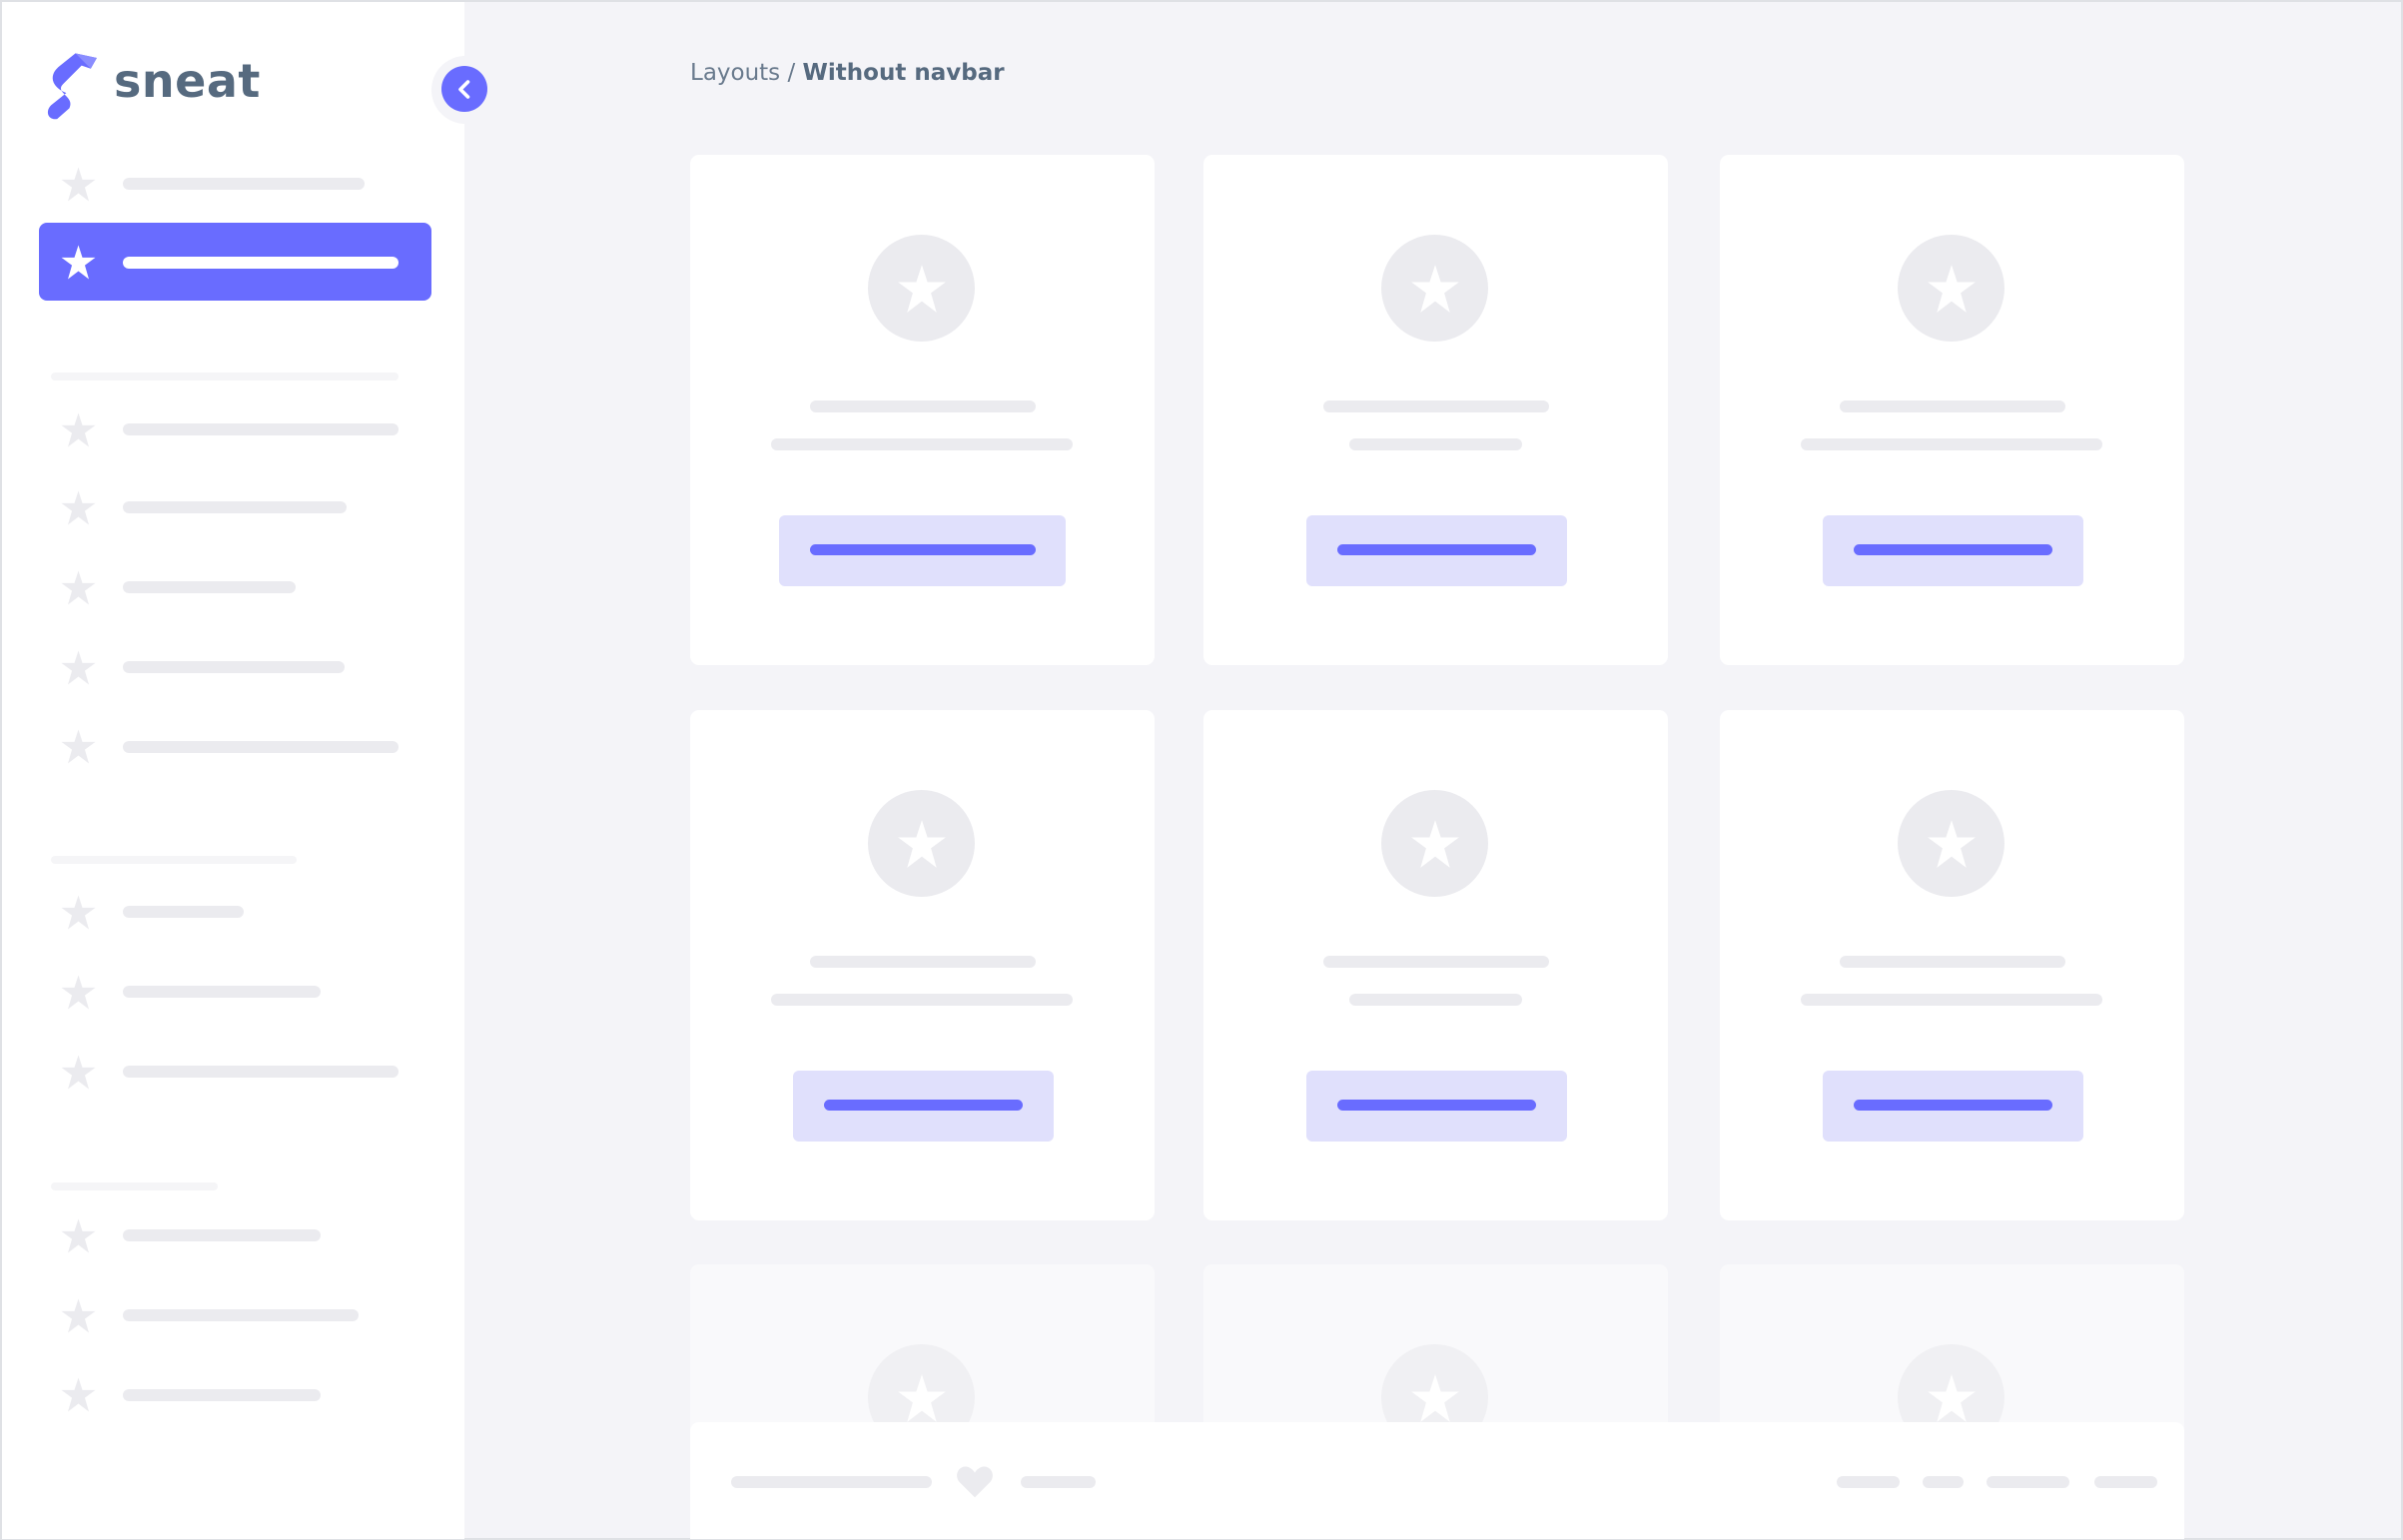  I want to click on chevron-left-icon, so click(463, 89).